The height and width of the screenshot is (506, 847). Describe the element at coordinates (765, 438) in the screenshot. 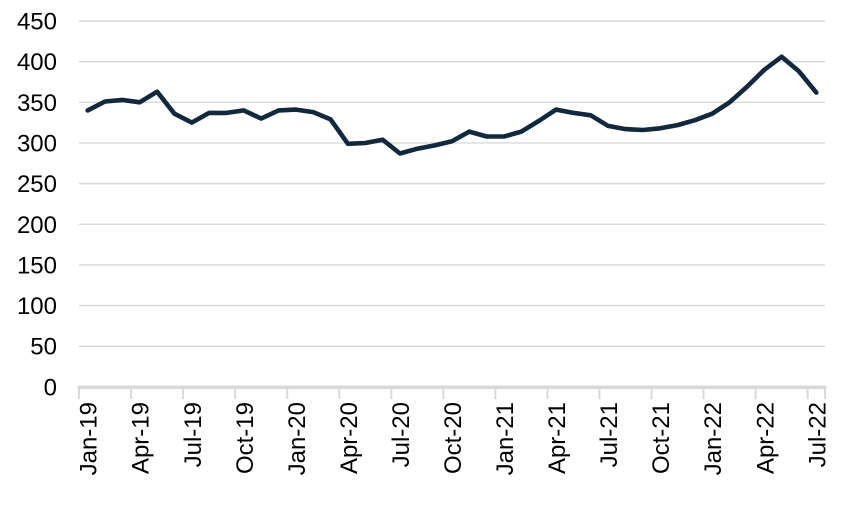

I see `x-axis-label: Apr-22` at that location.